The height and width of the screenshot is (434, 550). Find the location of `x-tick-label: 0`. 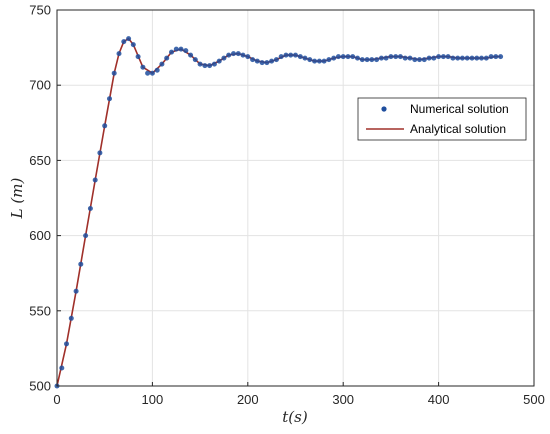

x-tick-label: 0 is located at coordinates (56, 399).